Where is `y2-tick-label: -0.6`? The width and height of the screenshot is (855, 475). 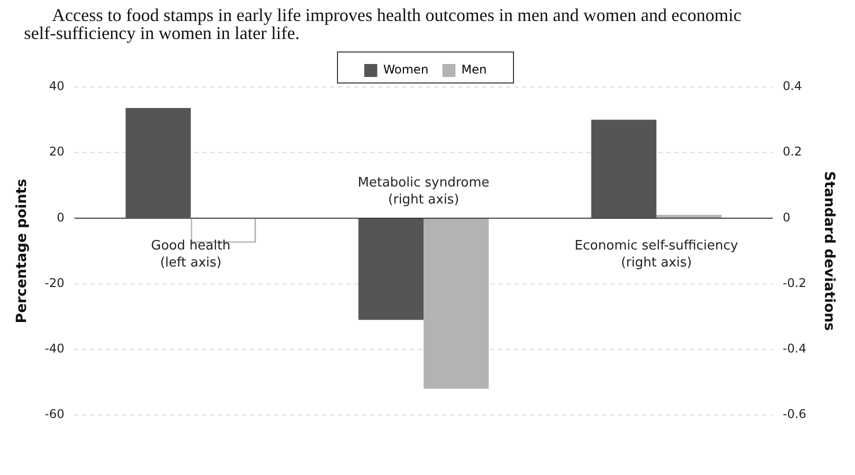 y2-tick-label: -0.6 is located at coordinates (794, 414).